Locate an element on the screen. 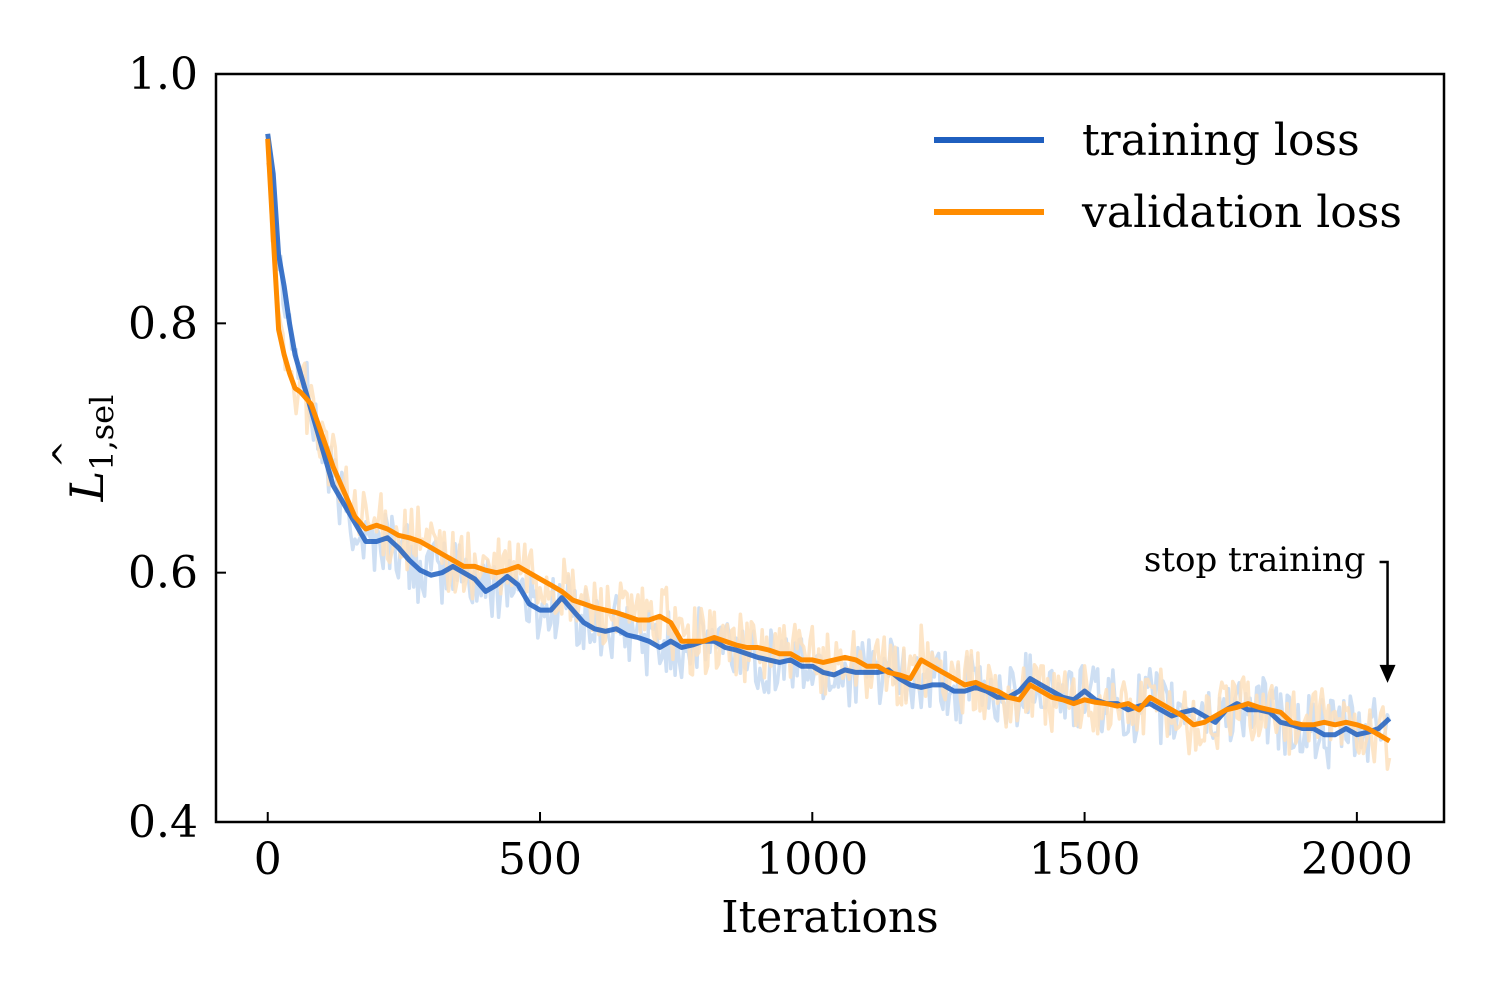 Image resolution: width=1500 pixels, height=1000 pixels. y-tick-label: 0.6 is located at coordinates (163, 573).